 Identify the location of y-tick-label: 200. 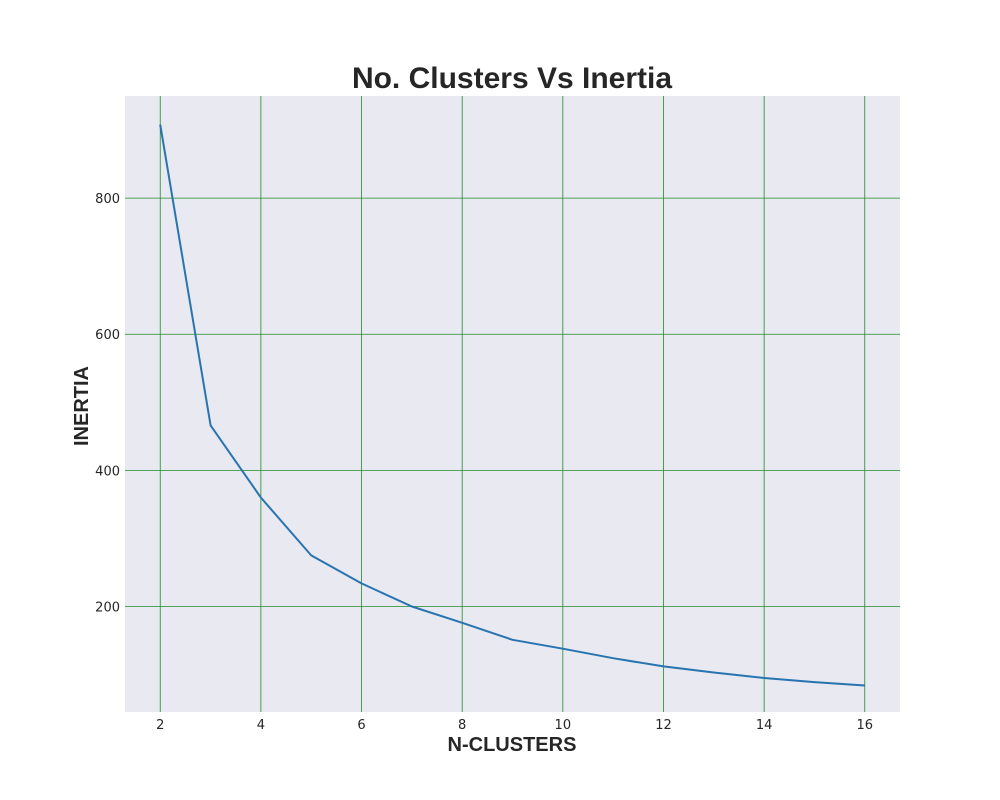
(107, 607).